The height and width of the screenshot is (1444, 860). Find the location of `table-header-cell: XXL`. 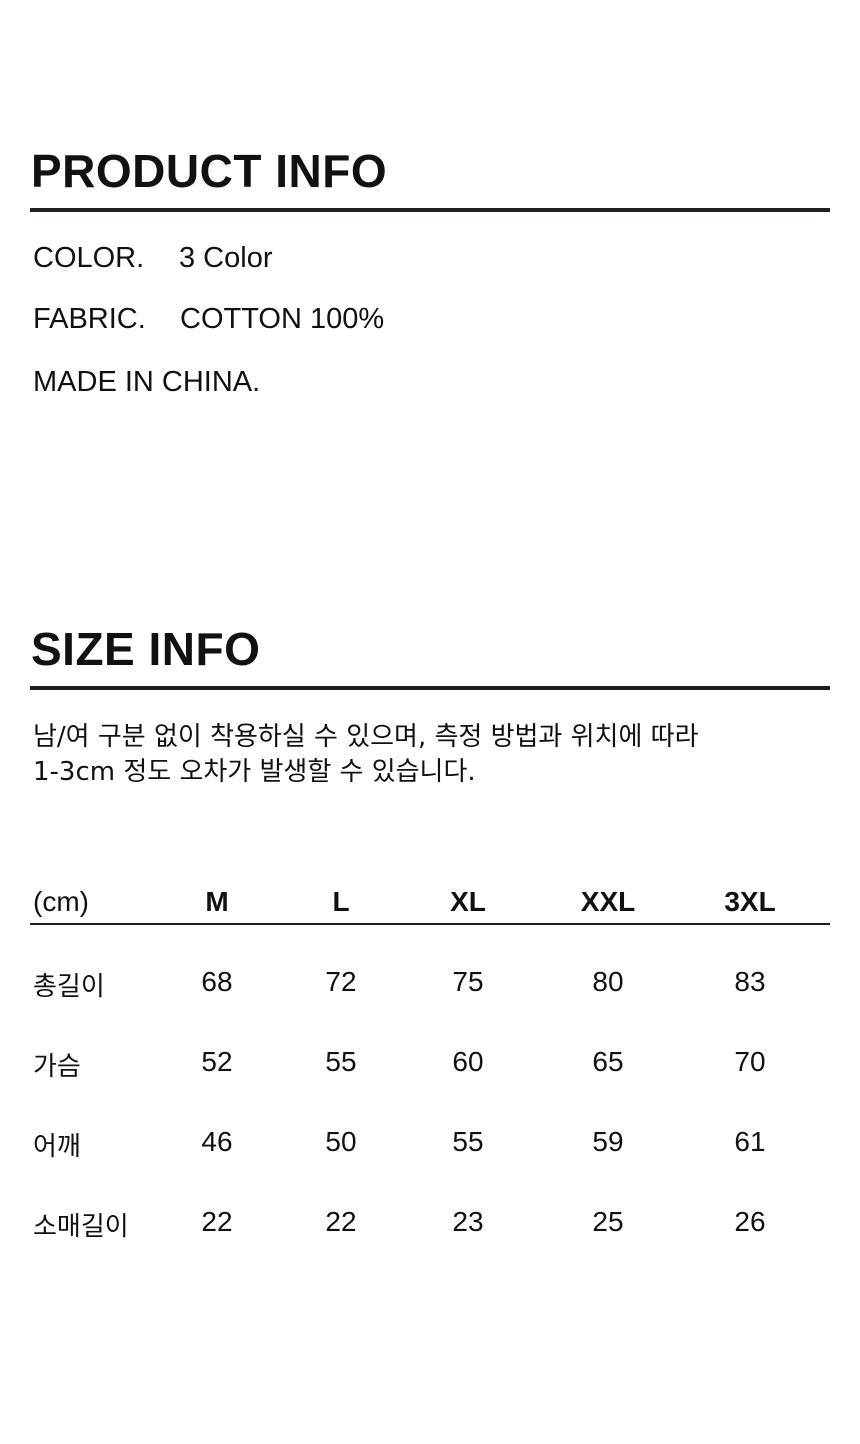

table-header-cell: XXL is located at coordinates (608, 901).